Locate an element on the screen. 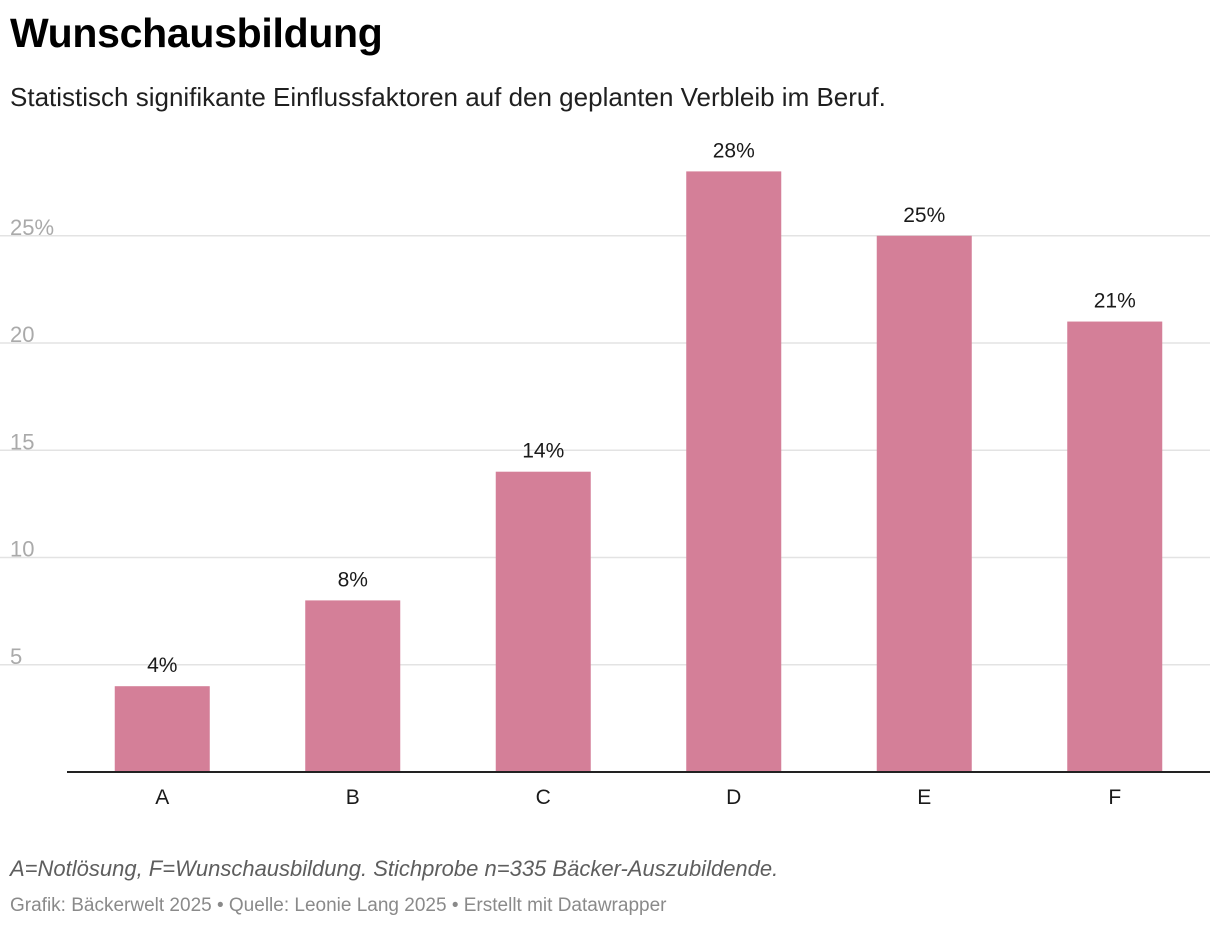 The height and width of the screenshot is (930, 1220). y-tick-label: 25% is located at coordinates (32, 227).